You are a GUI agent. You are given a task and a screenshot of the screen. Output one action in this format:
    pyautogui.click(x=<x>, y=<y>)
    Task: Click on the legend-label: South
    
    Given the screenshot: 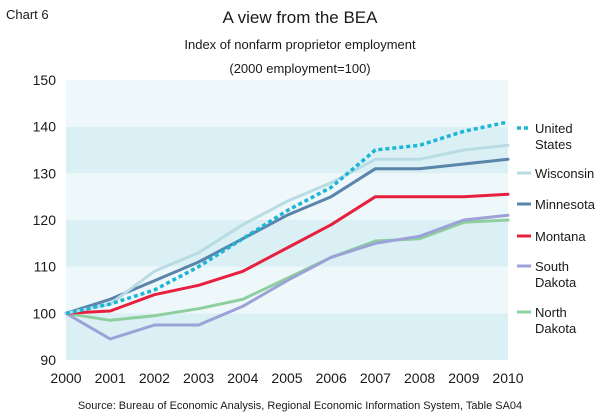 What is the action you would take?
    pyautogui.click(x=552, y=266)
    